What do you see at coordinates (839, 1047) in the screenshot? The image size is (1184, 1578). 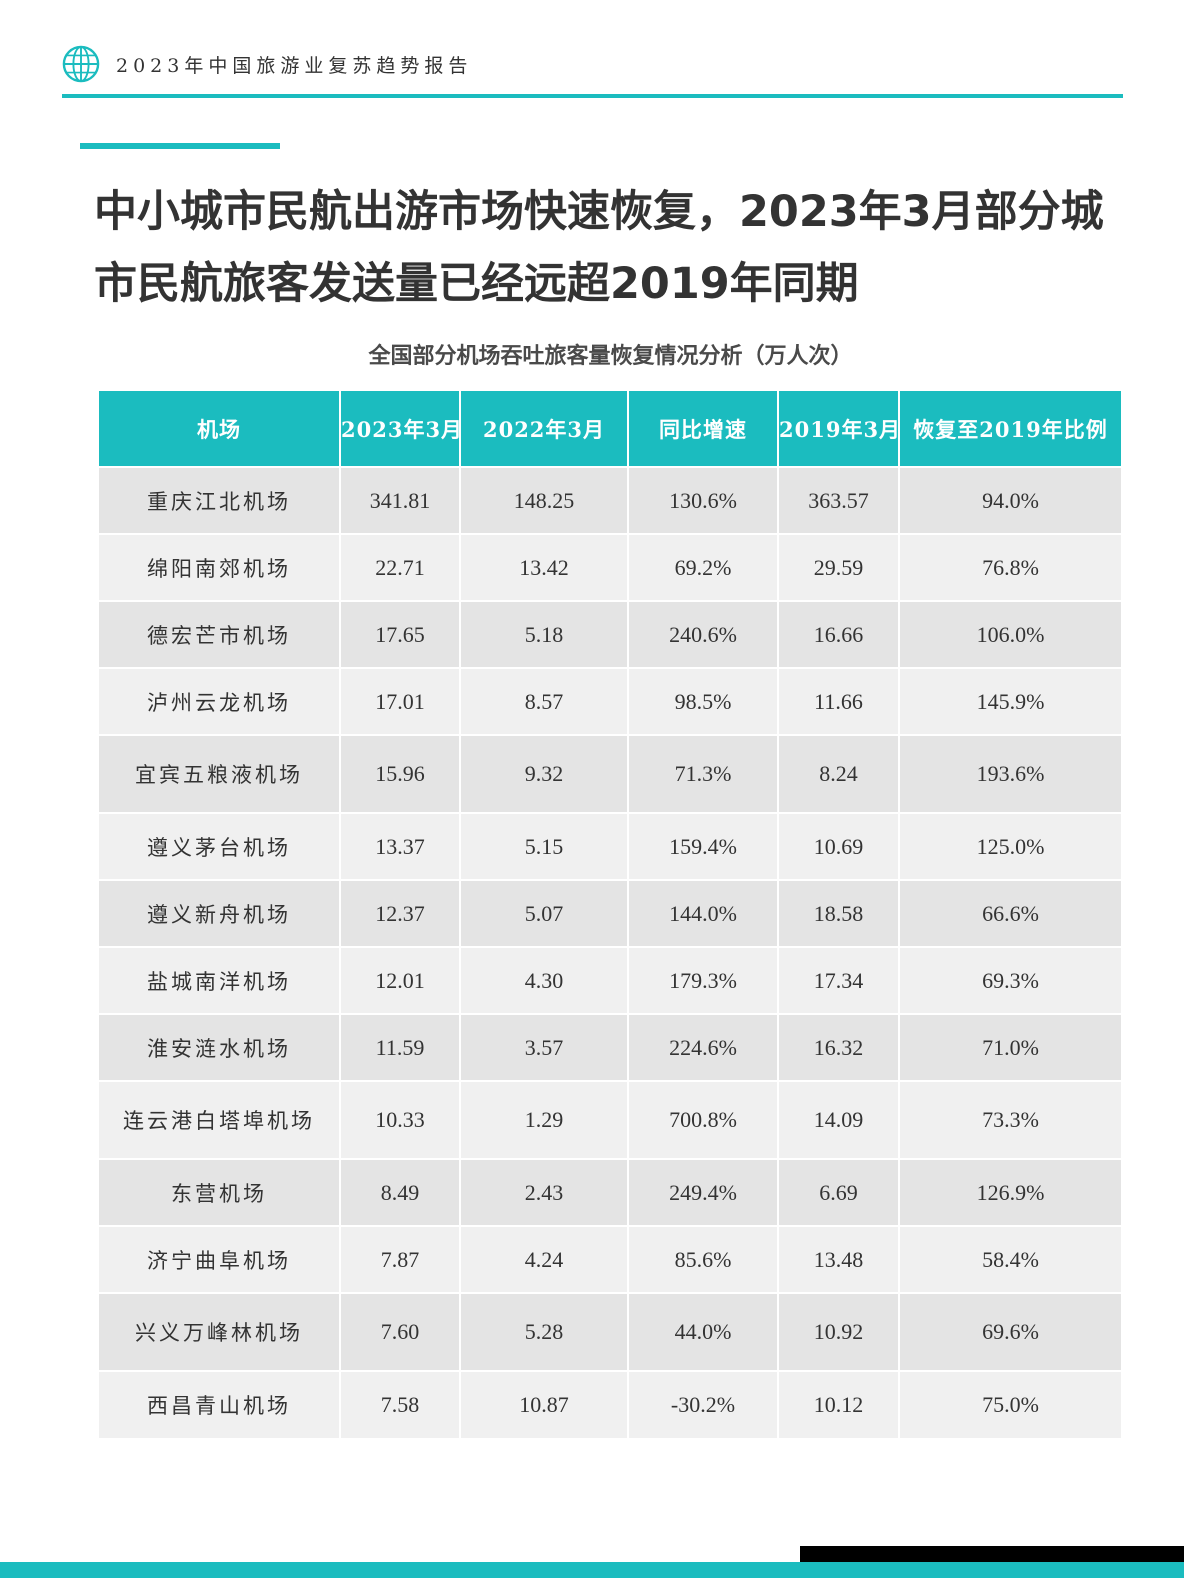 I see `value-2019-march: 16.32` at bounding box center [839, 1047].